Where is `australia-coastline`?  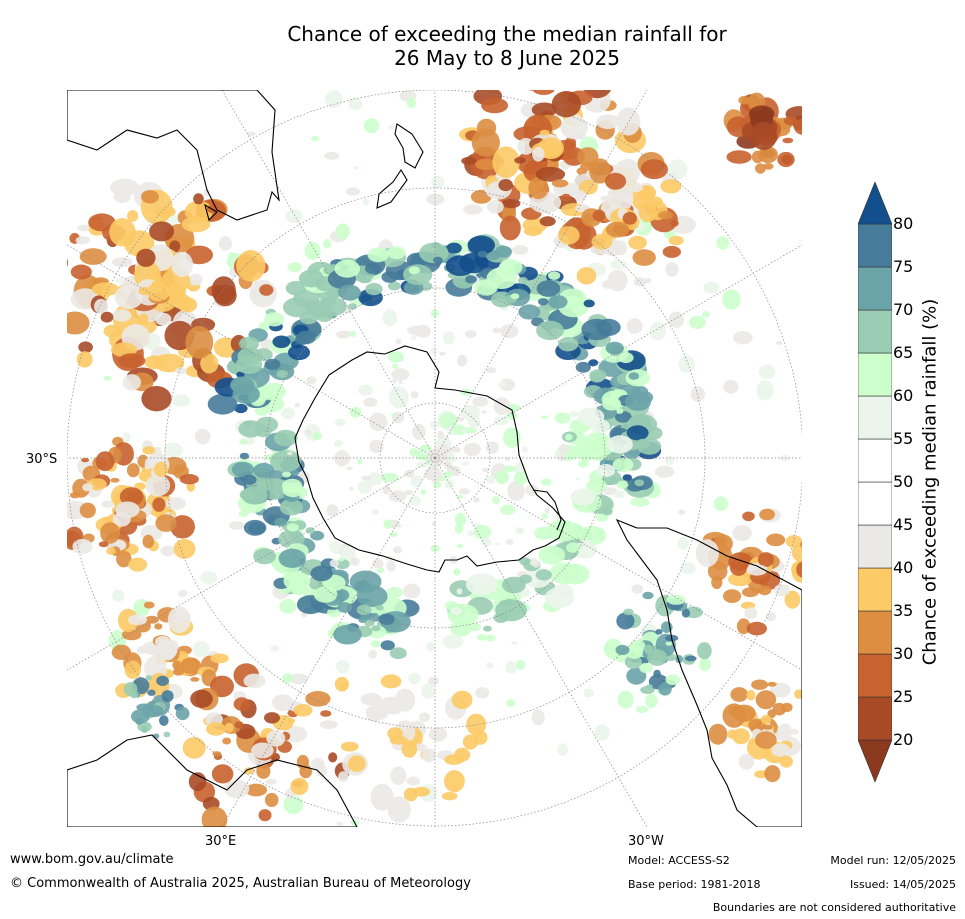 australia-coastline is located at coordinates (173, 155).